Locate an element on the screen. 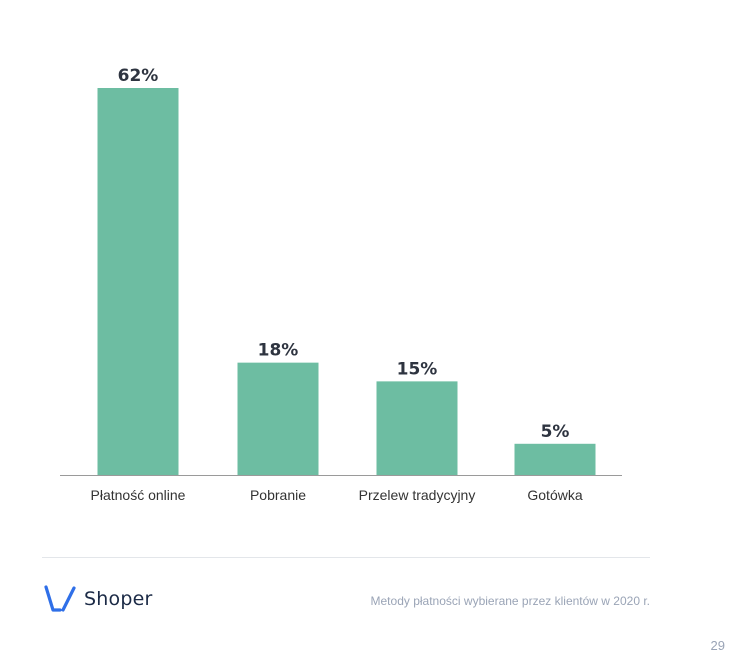 The width and height of the screenshot is (739, 667). value-label-2: 18% is located at coordinates (278, 351).